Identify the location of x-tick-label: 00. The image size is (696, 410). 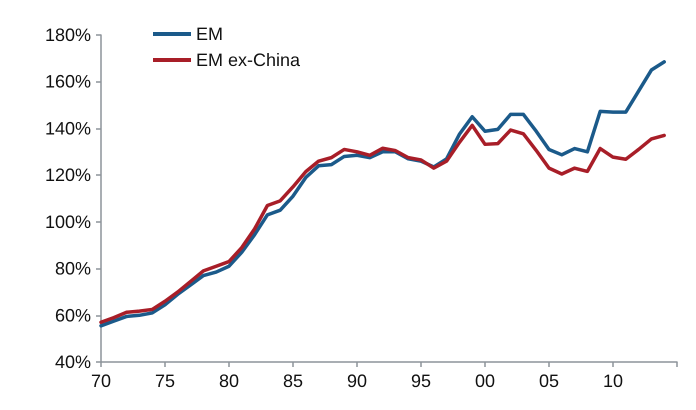
(485, 381).